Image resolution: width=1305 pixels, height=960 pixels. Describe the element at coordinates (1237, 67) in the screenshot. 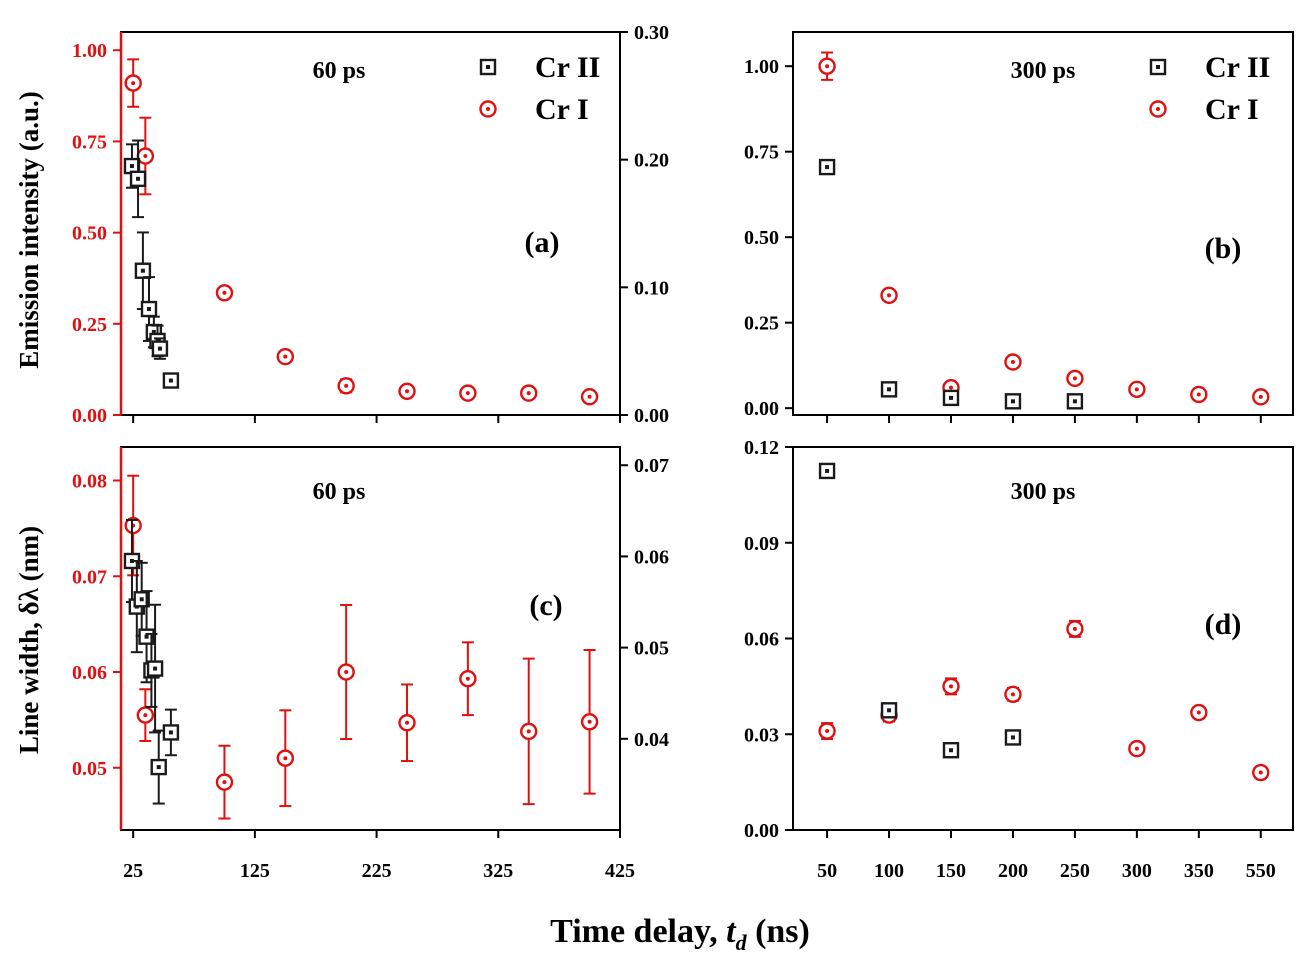

I see `panel-b-legend-label: Cr II` at that location.